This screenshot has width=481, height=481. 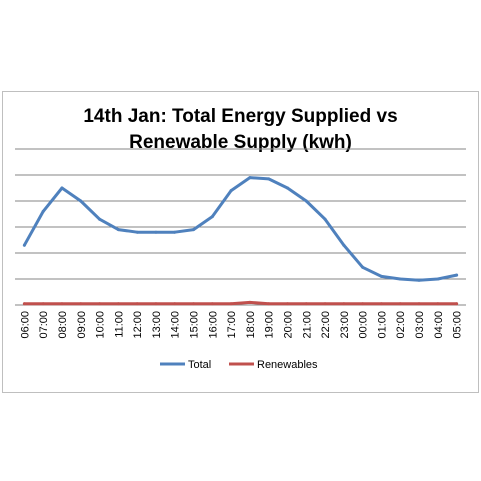 What do you see at coordinates (287, 365) in the screenshot?
I see `legend-label-renewables: Renewables` at bounding box center [287, 365].